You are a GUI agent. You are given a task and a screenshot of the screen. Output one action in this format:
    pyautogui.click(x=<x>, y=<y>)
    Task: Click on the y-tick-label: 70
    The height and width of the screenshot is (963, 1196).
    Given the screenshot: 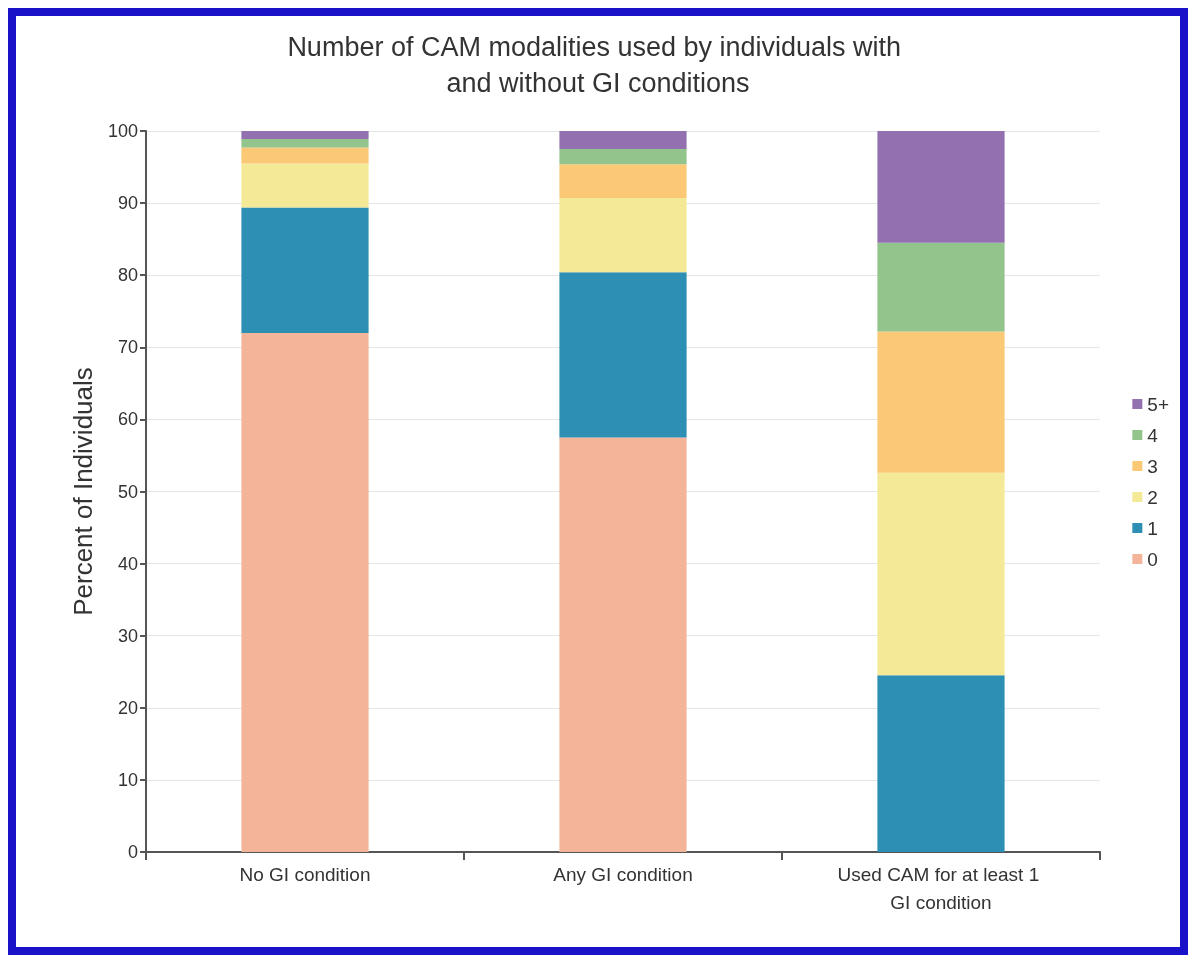 What is the action you would take?
    pyautogui.click(x=127, y=347)
    